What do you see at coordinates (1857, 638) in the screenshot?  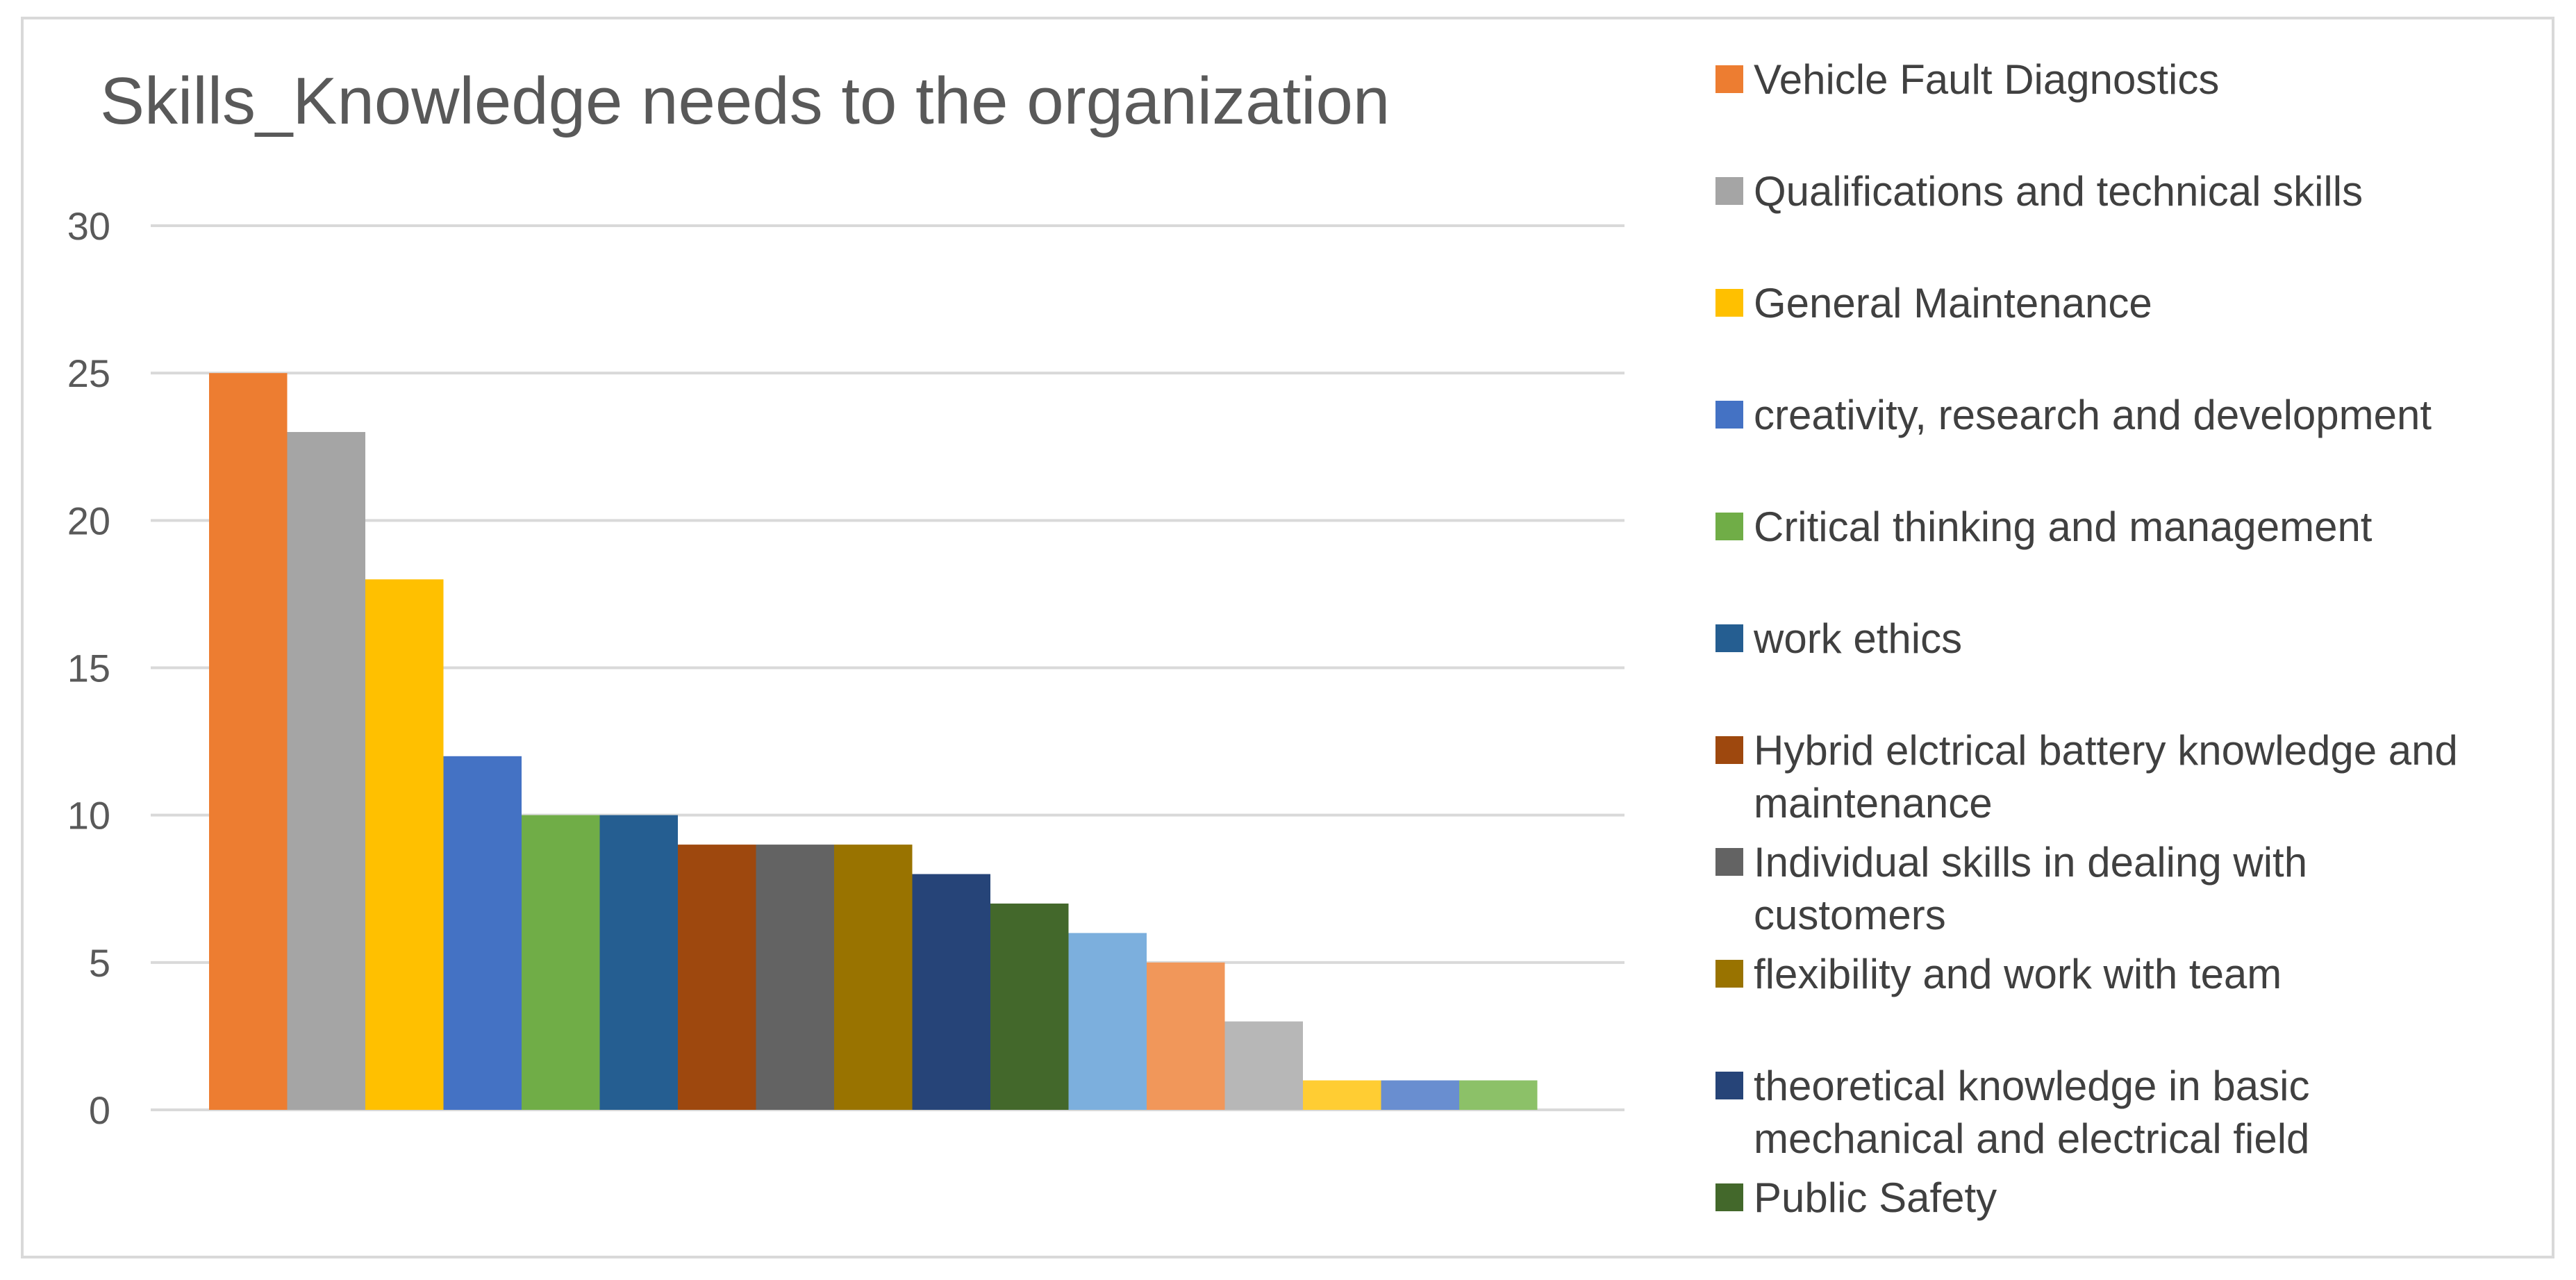 I see `legend-label: work ethics` at bounding box center [1857, 638].